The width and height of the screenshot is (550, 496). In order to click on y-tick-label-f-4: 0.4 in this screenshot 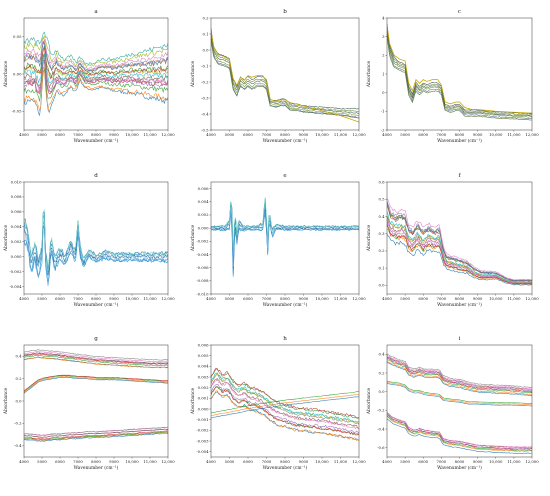, I will do `click(381, 216)`.